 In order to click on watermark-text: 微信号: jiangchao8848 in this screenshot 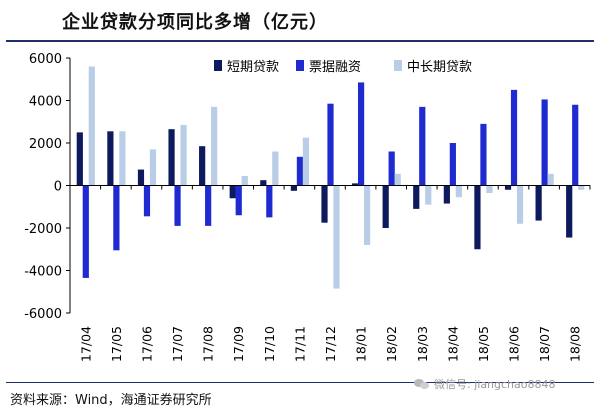, I will do `click(495, 384)`.